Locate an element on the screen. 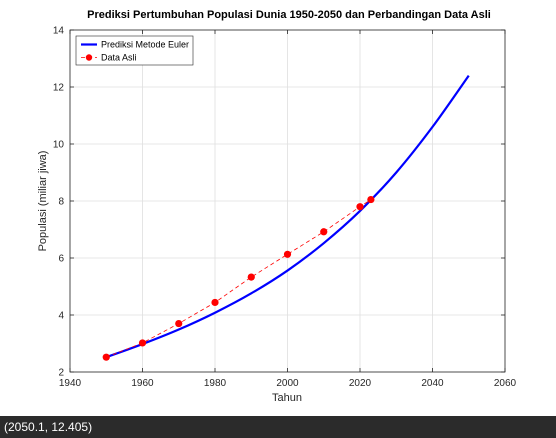 The width and height of the screenshot is (556, 438). legend-box is located at coordinates (134, 50).